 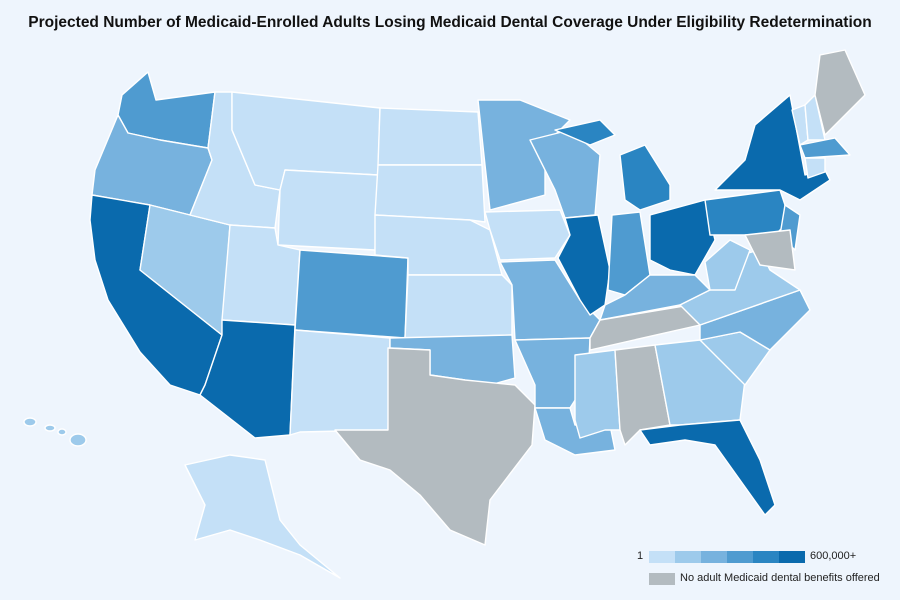 What do you see at coordinates (340, 382) in the screenshot?
I see `state-NM` at bounding box center [340, 382].